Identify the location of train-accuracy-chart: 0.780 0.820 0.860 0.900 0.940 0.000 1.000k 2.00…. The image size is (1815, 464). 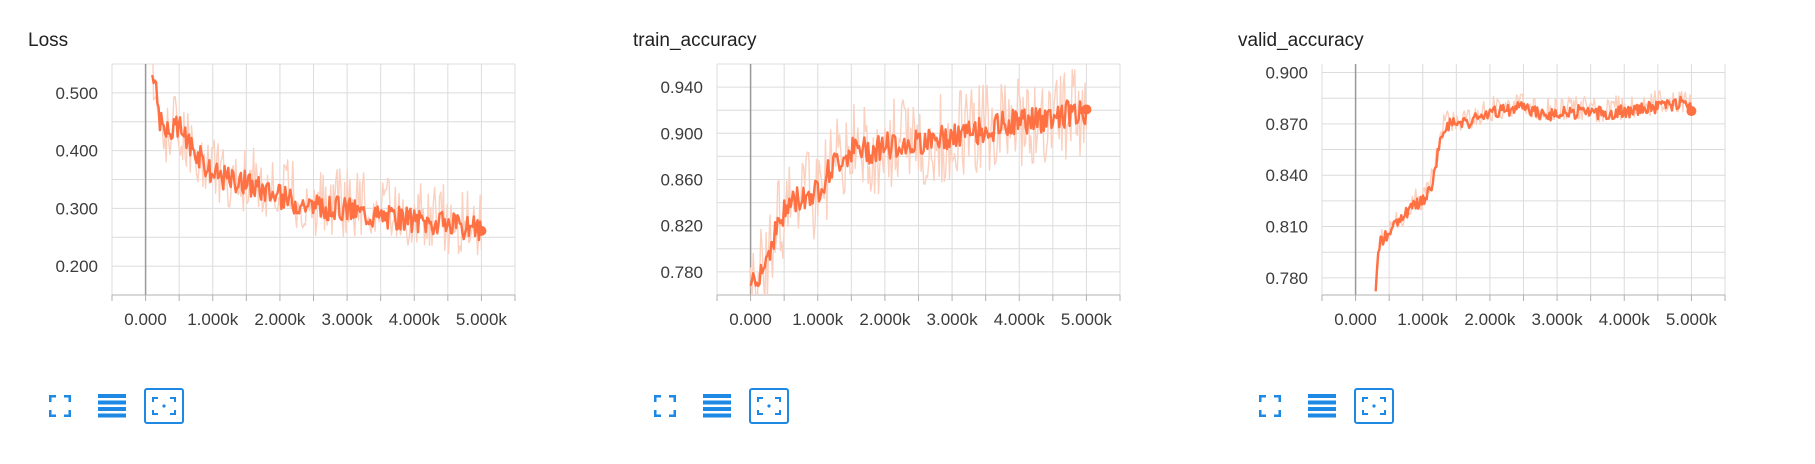
(890, 196).